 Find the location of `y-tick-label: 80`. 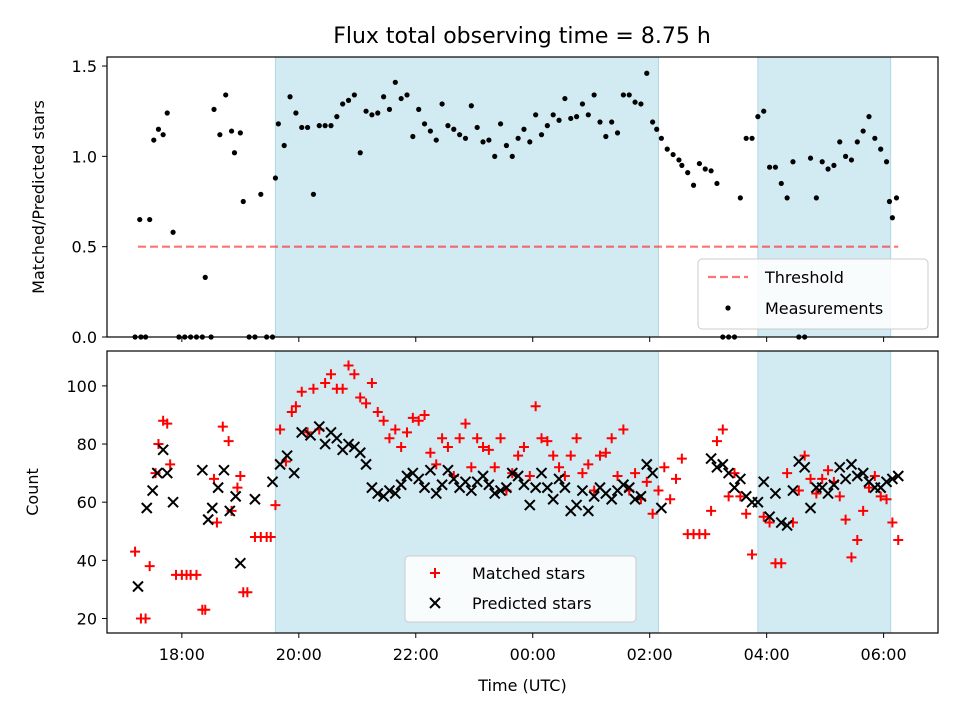

y-tick-label: 80 is located at coordinates (87, 444).